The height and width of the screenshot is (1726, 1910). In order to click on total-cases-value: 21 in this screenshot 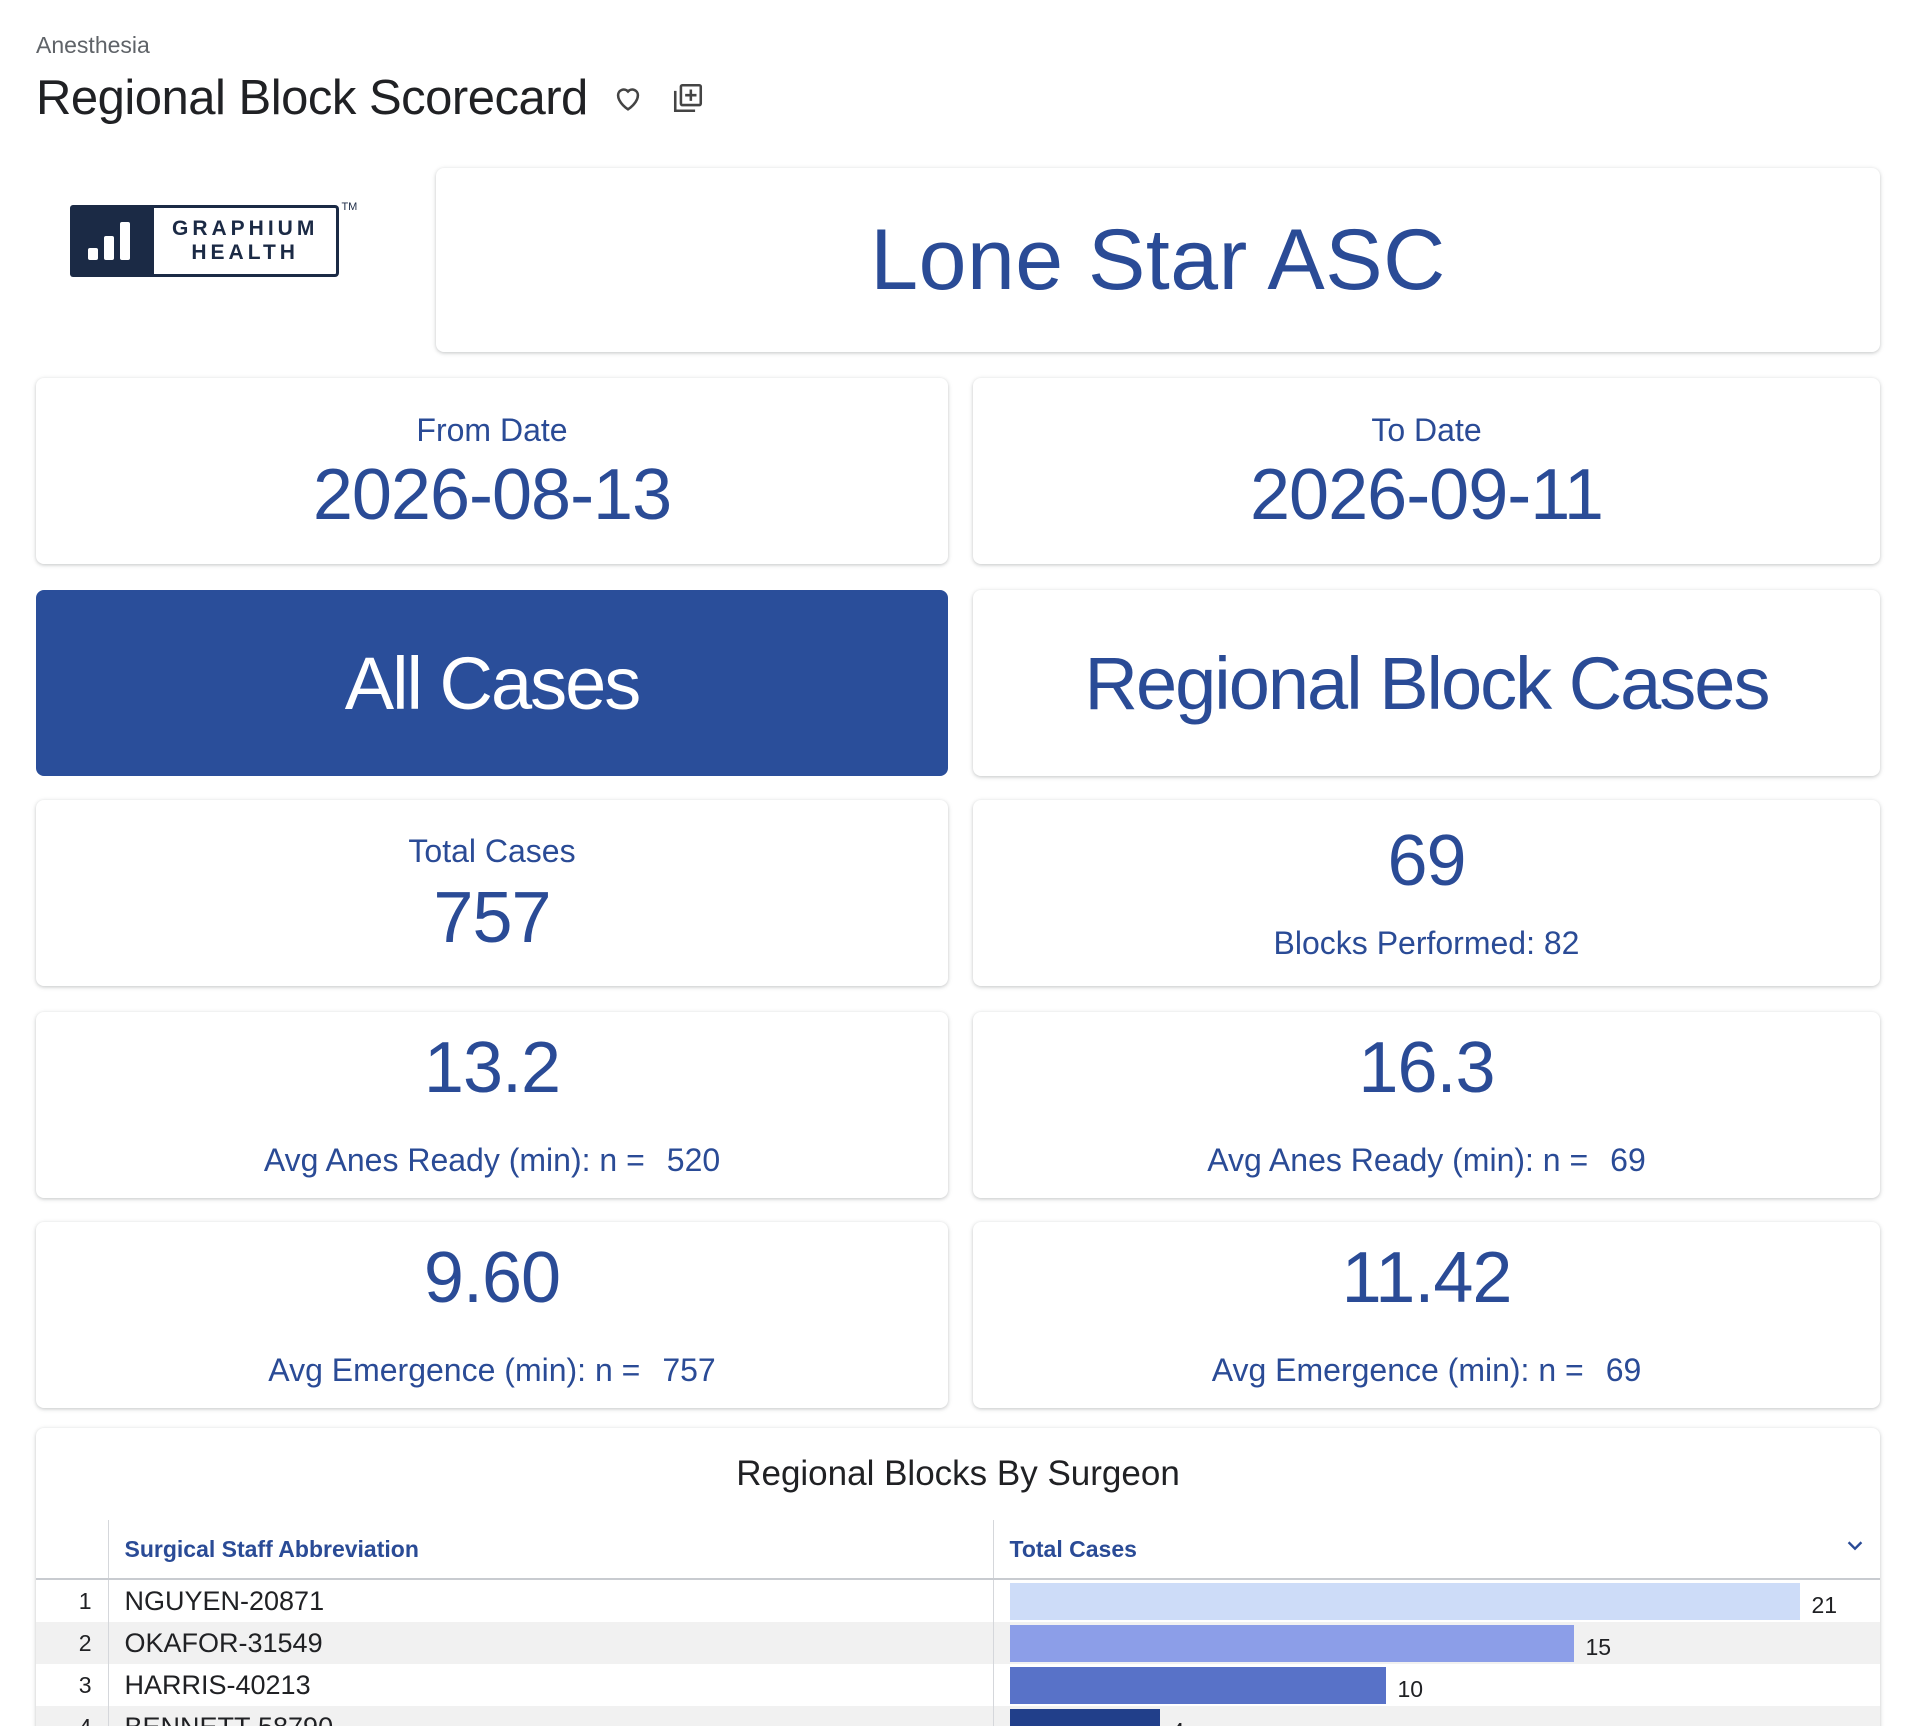, I will do `click(1824, 1605)`.